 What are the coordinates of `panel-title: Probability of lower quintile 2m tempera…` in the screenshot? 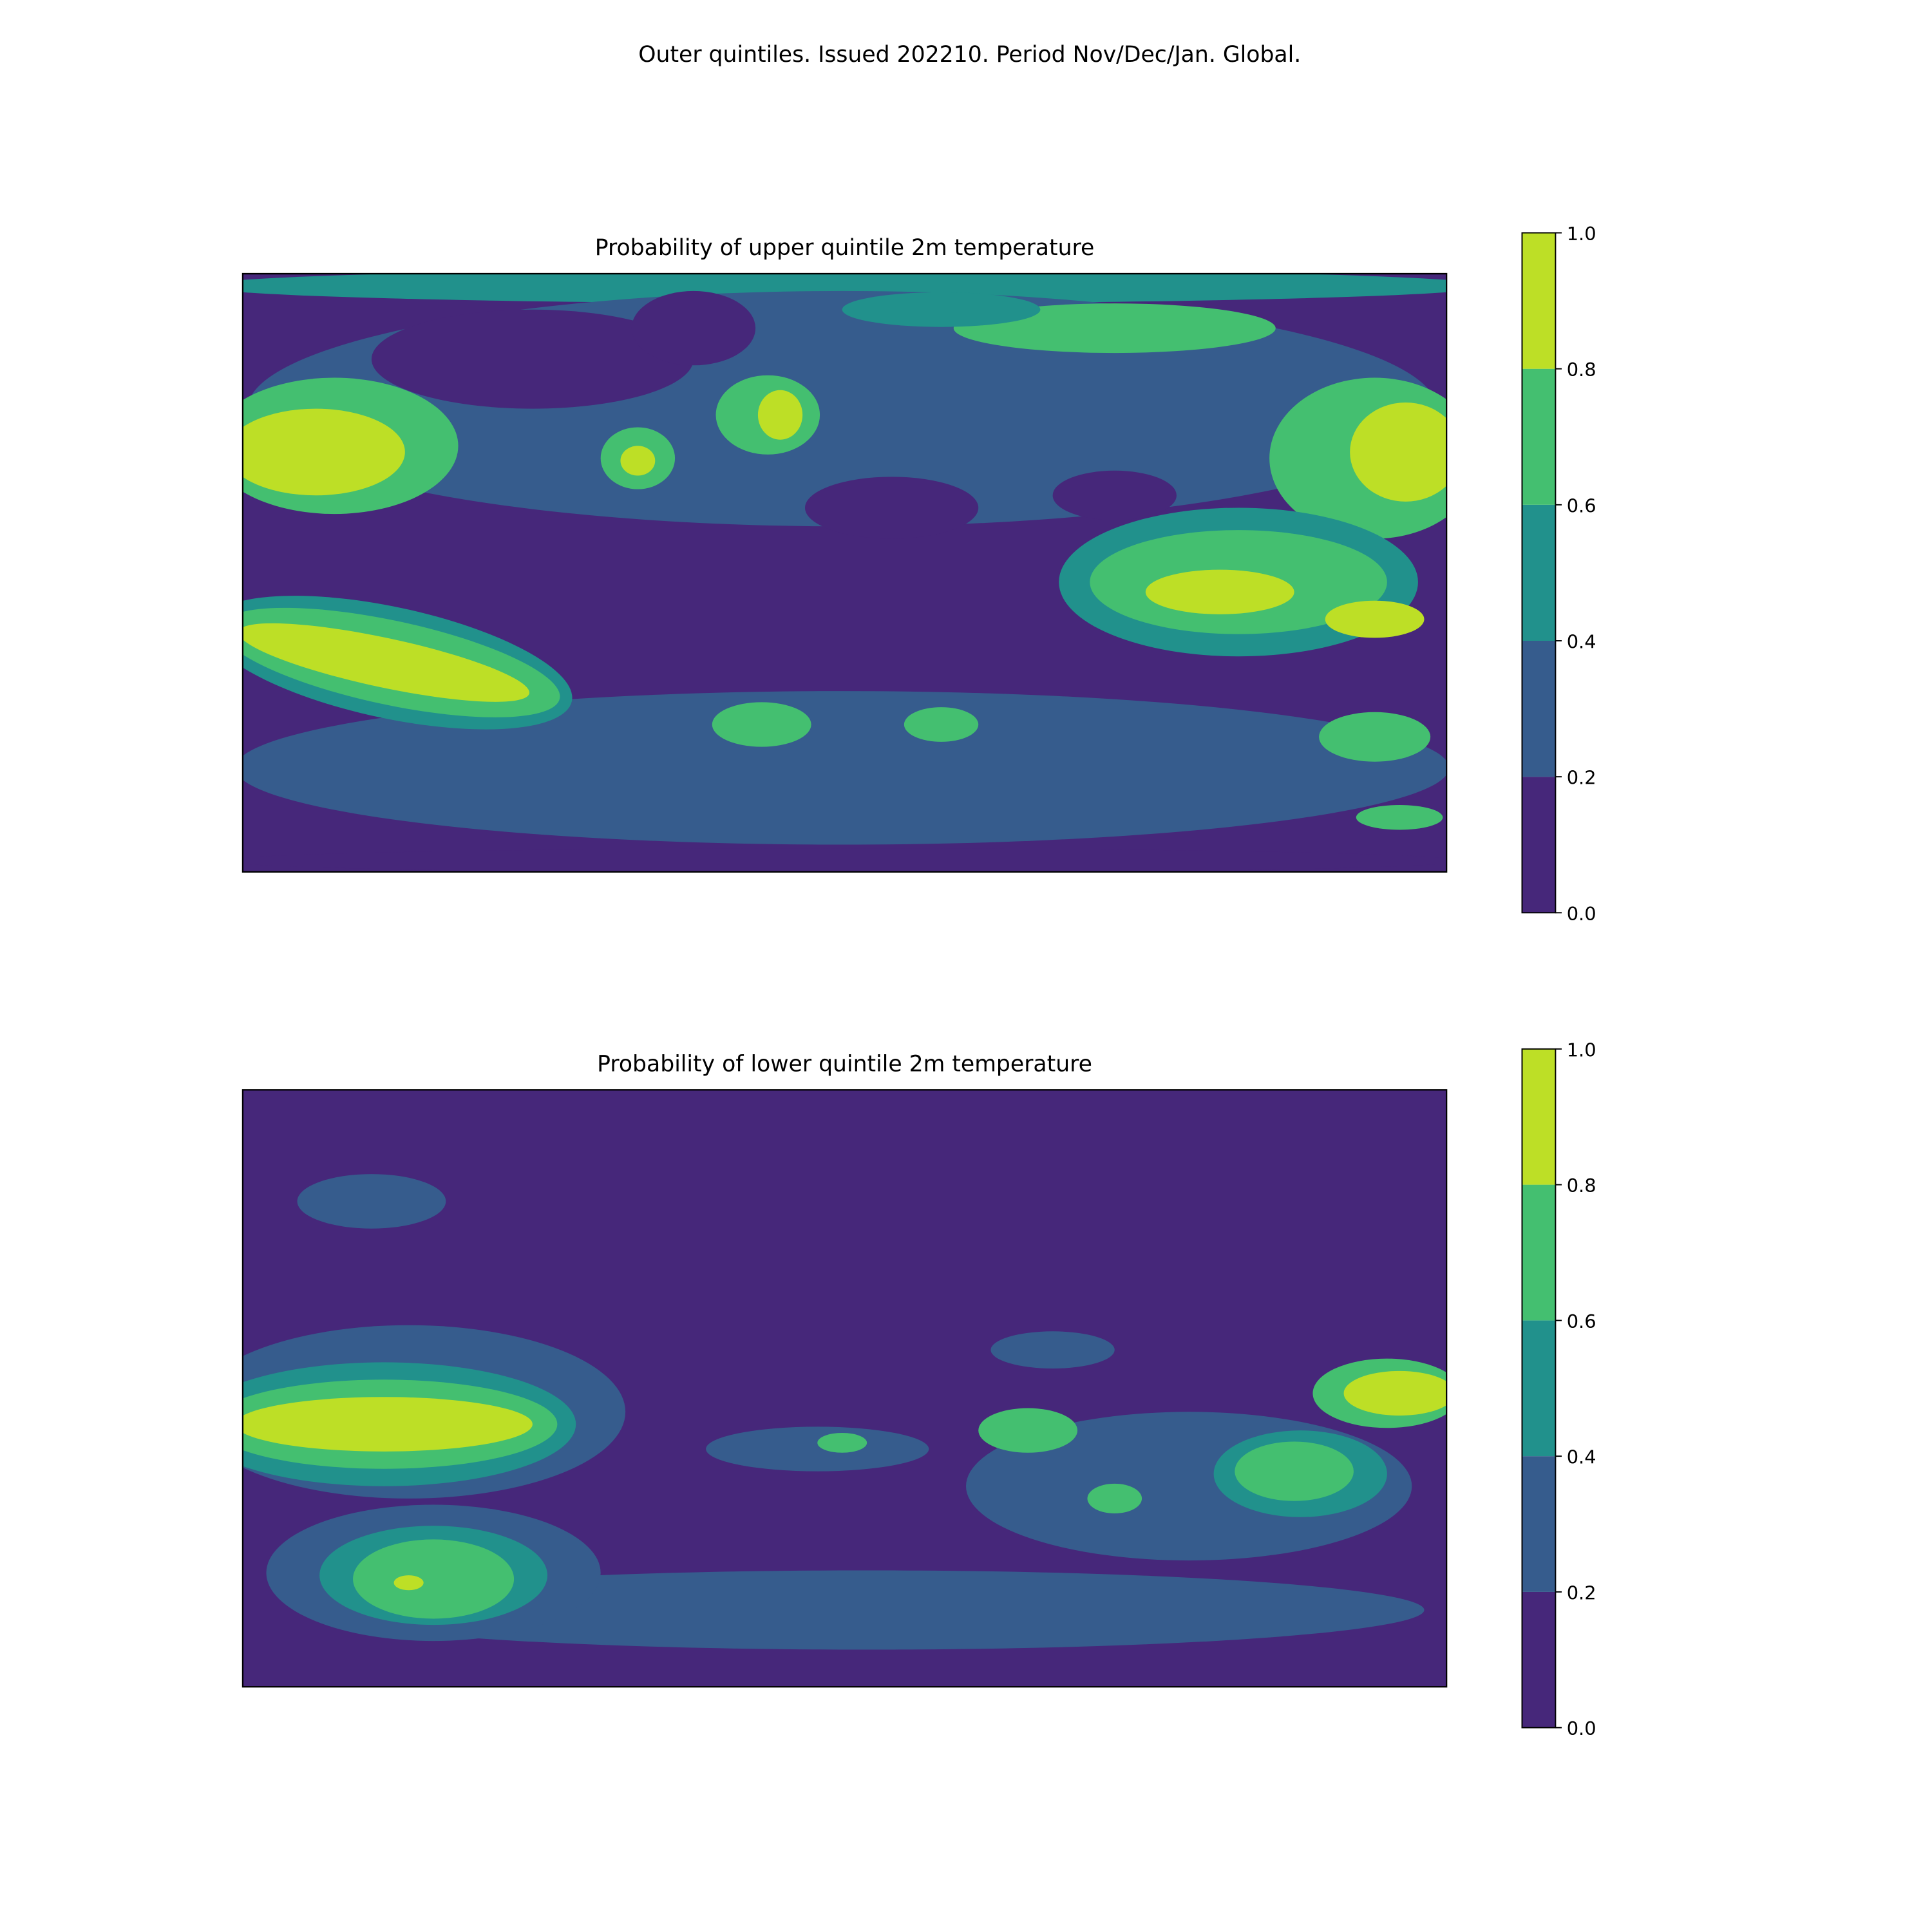 It's located at (845, 1064).